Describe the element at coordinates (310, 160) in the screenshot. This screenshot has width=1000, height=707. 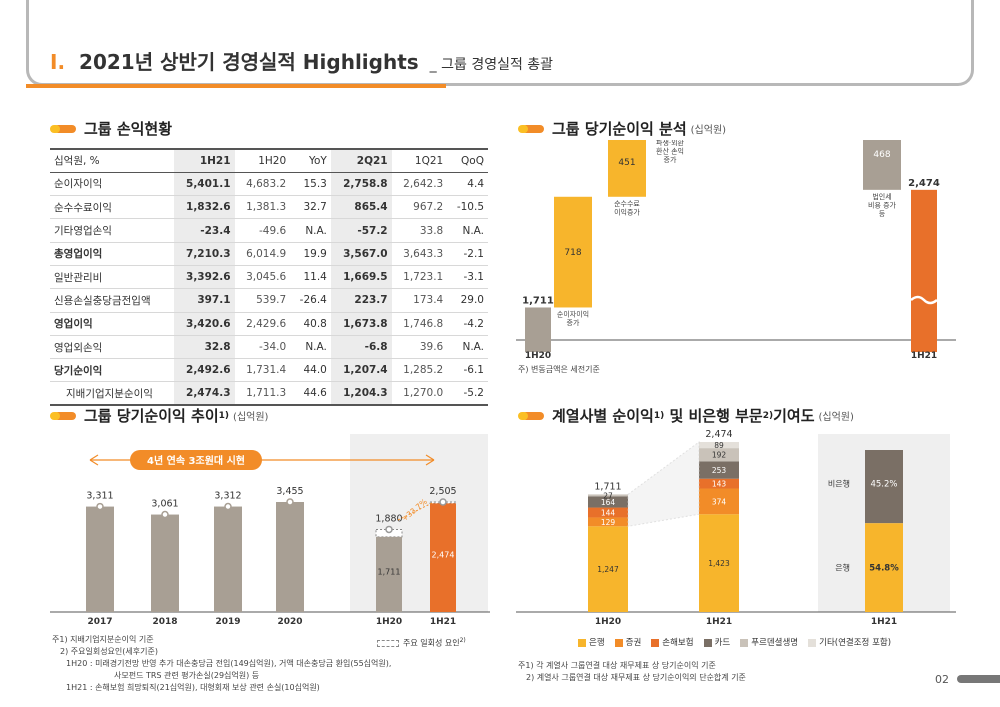
I see `col-header: YoY` at that location.